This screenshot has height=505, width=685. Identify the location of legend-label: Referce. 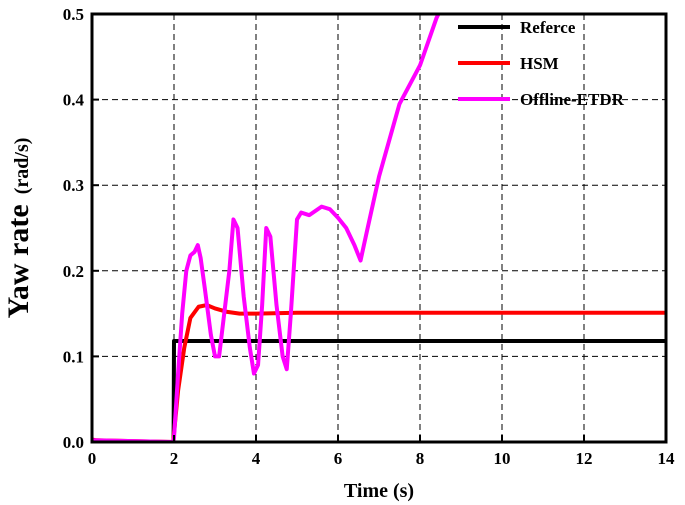
(548, 27).